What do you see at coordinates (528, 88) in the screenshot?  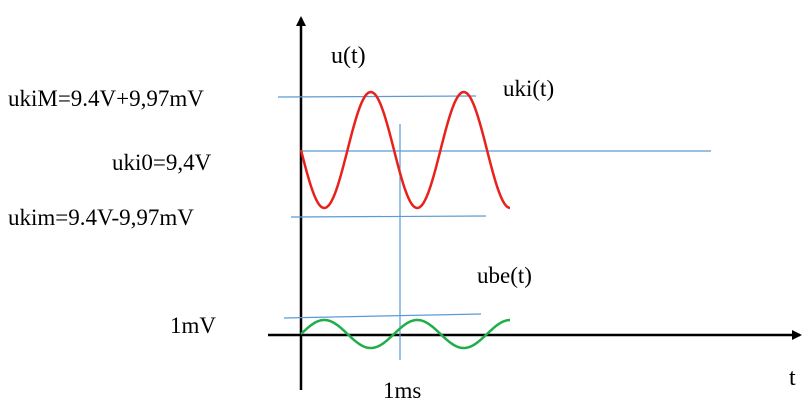 I see `uki-signal-label: uki(t)` at bounding box center [528, 88].